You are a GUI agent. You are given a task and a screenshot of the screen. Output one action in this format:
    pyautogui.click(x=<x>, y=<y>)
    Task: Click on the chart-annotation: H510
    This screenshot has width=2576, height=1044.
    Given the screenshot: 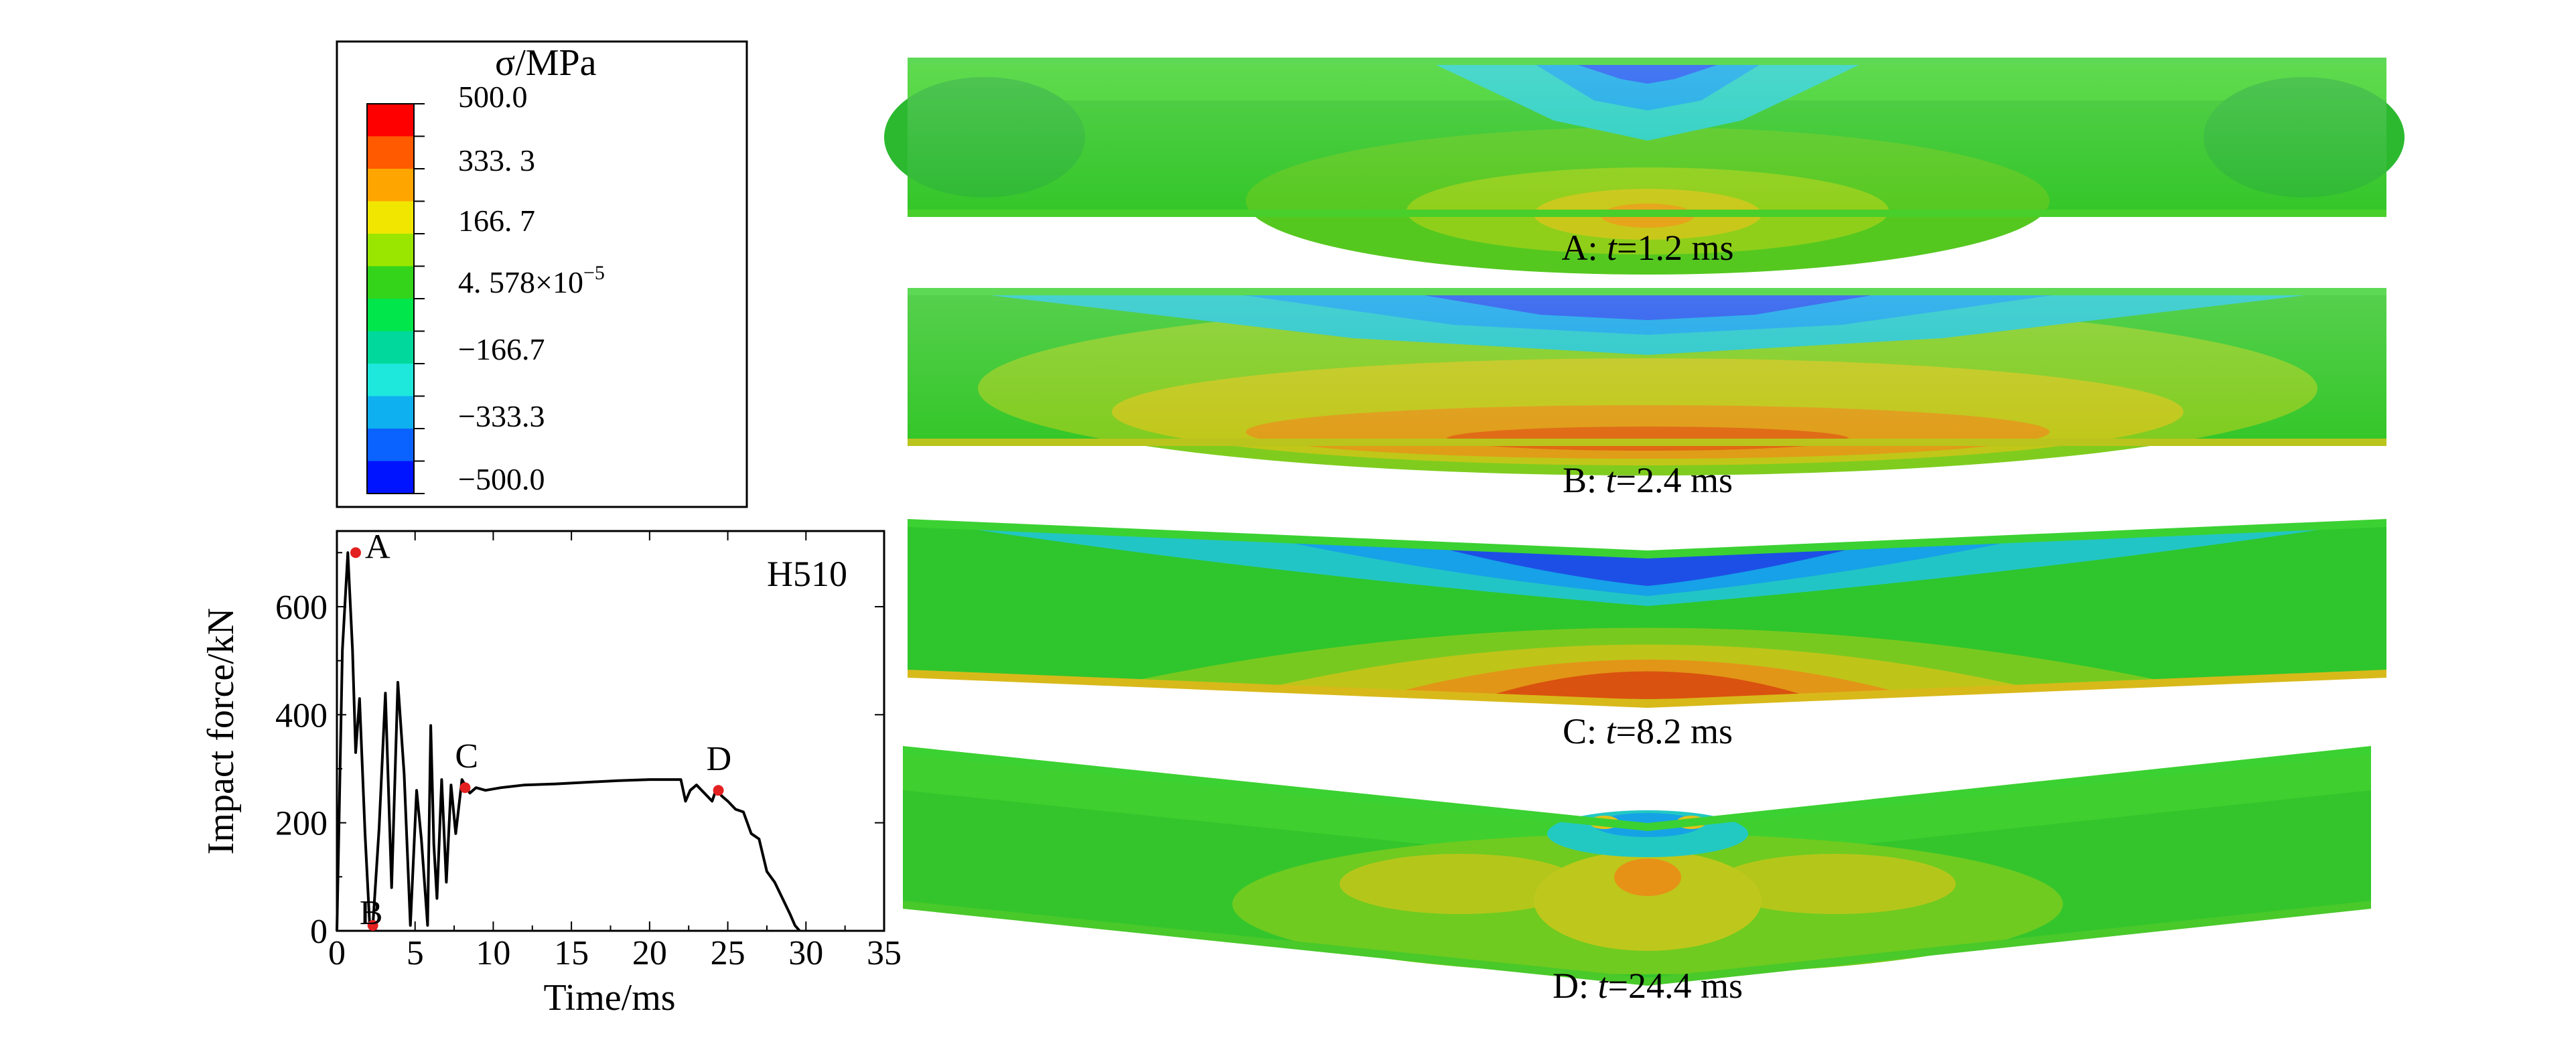 What is the action you would take?
    pyautogui.click(x=807, y=574)
    